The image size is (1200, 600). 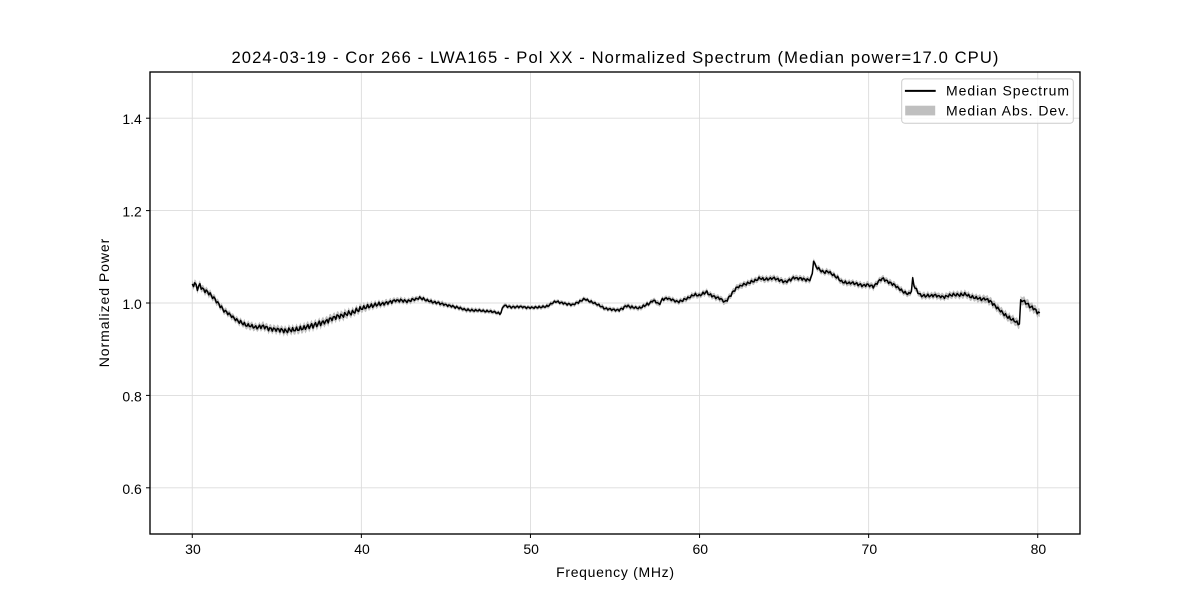 What do you see at coordinates (870, 549) in the screenshot?
I see `svg-text: 70` at bounding box center [870, 549].